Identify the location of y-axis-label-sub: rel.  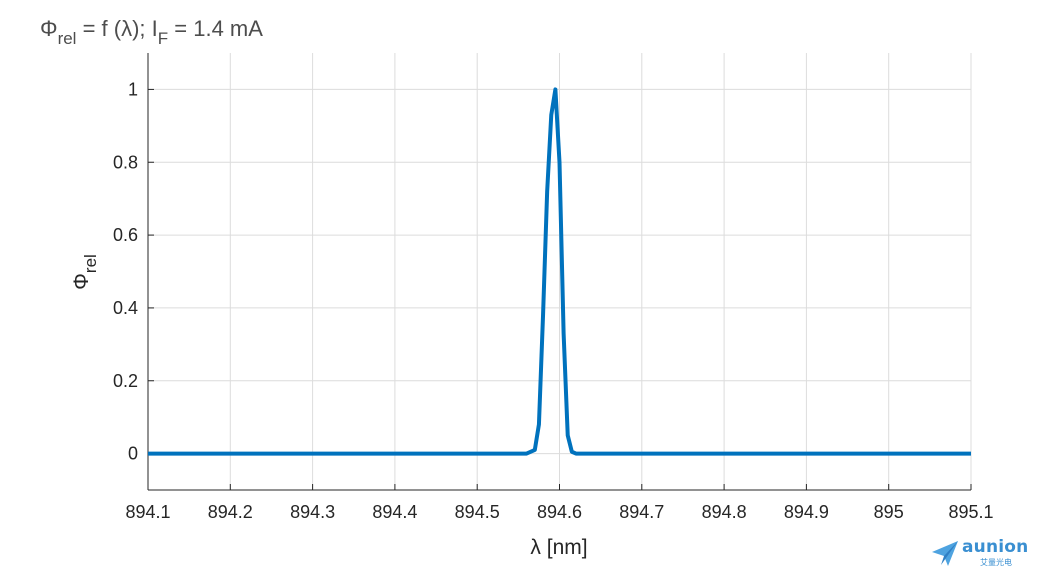
(90, 263).